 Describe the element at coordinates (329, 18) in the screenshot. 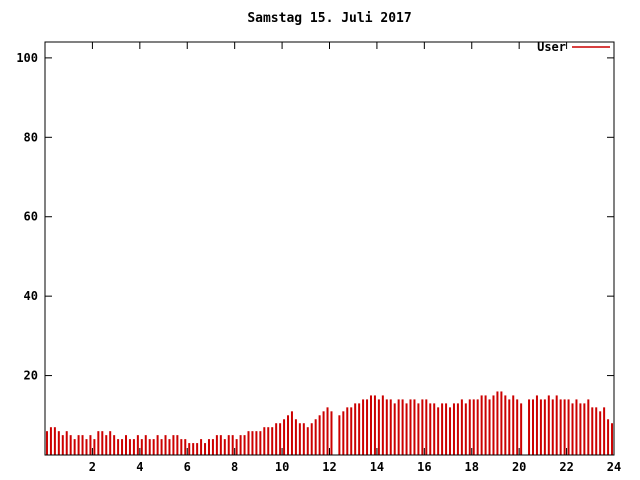

I see `chart-title: Samstag 15. Juli 2017` at that location.